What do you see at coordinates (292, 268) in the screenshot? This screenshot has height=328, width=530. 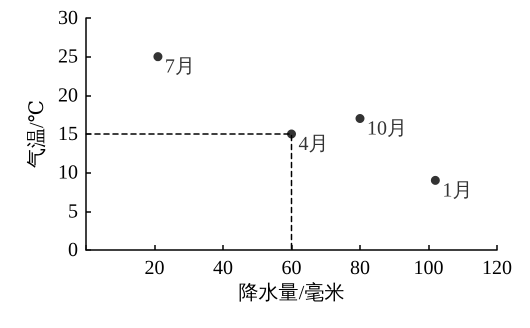 I see `x-tick-label: 60` at bounding box center [292, 268].